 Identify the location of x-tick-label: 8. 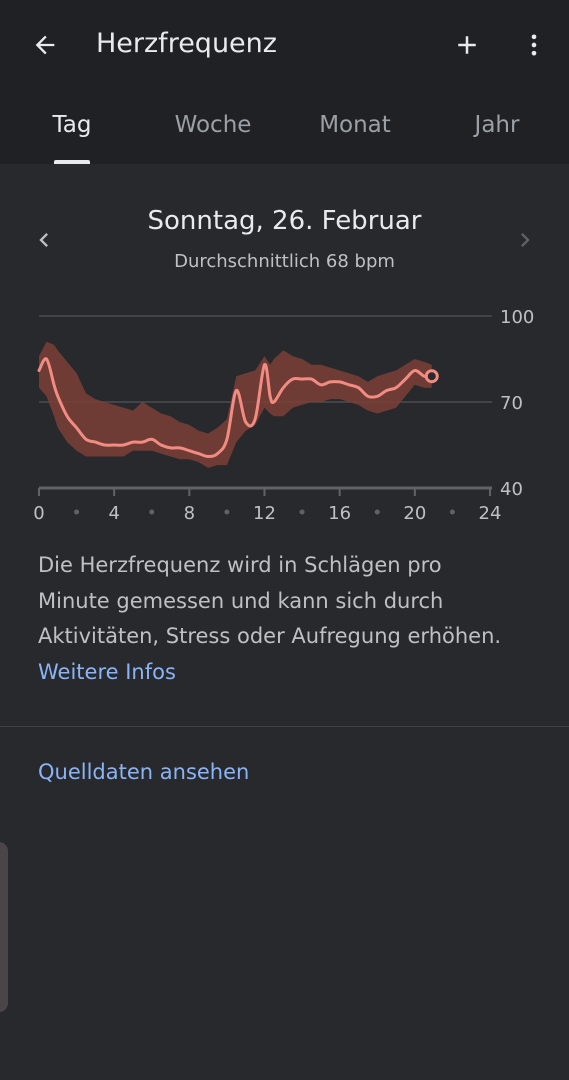
(189, 513).